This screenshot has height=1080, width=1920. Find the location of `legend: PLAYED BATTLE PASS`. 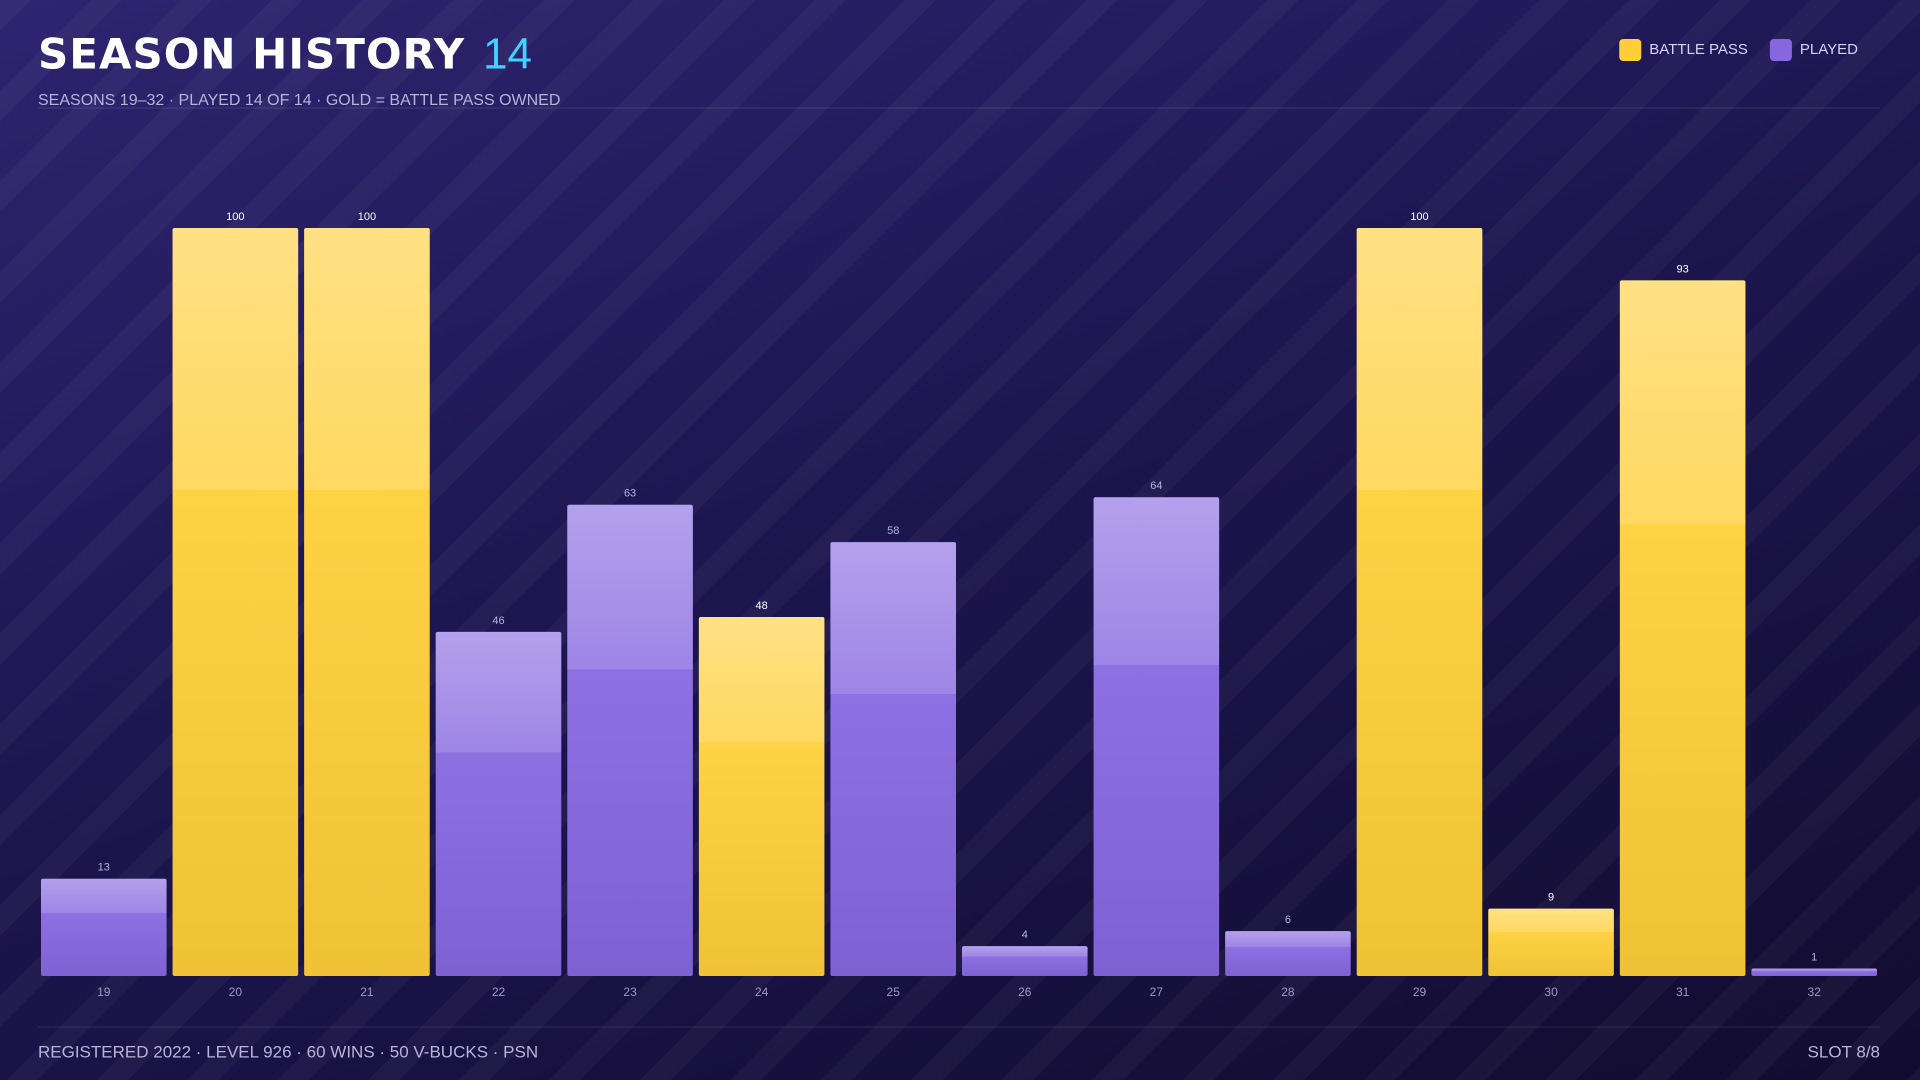

legend: PLAYED BATTLE PASS is located at coordinates (1738, 50).